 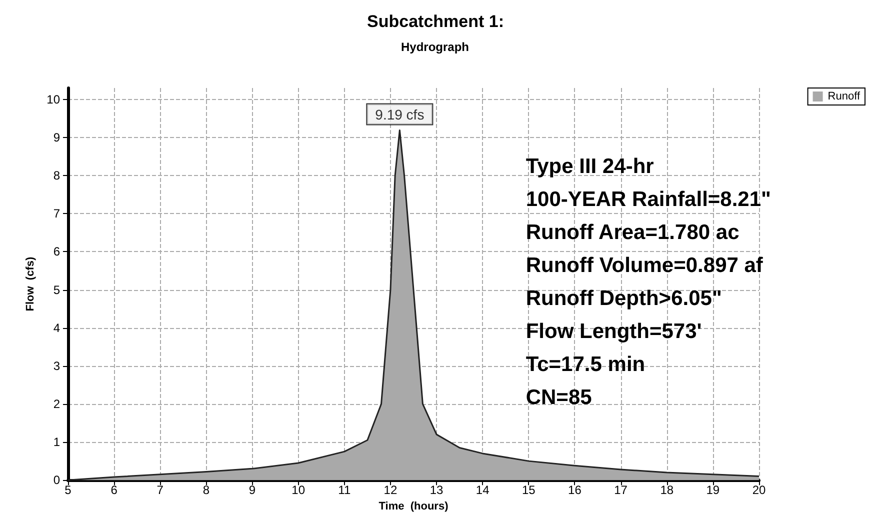 I want to click on annotation: 9.19 cfs, so click(x=399, y=114).